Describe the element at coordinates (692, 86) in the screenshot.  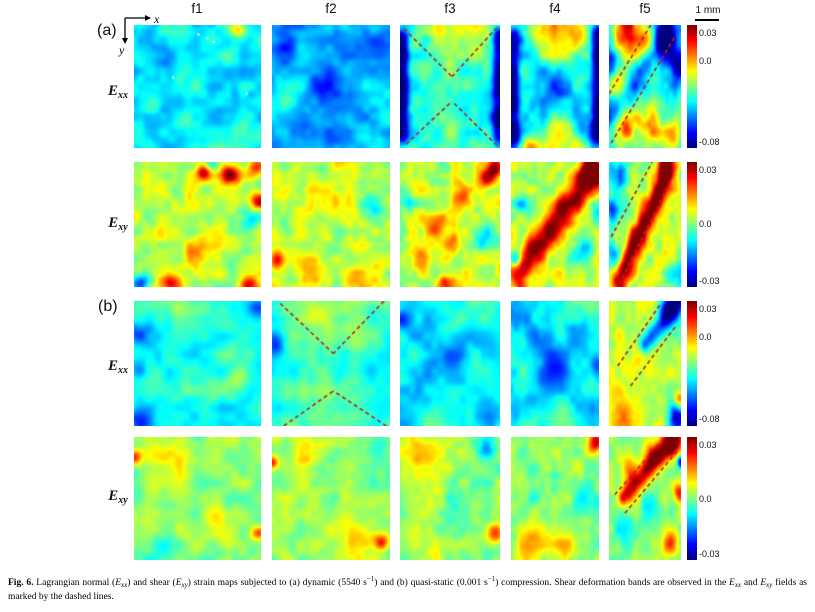
I see `colorbar-a_exx` at that location.